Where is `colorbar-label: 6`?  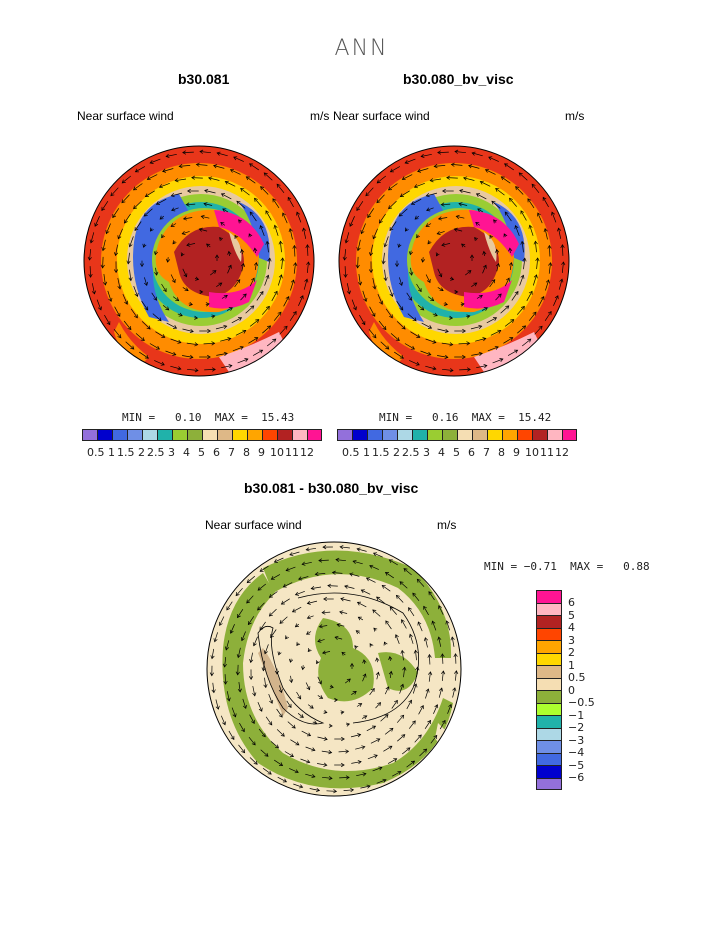 colorbar-label: 6 is located at coordinates (571, 602).